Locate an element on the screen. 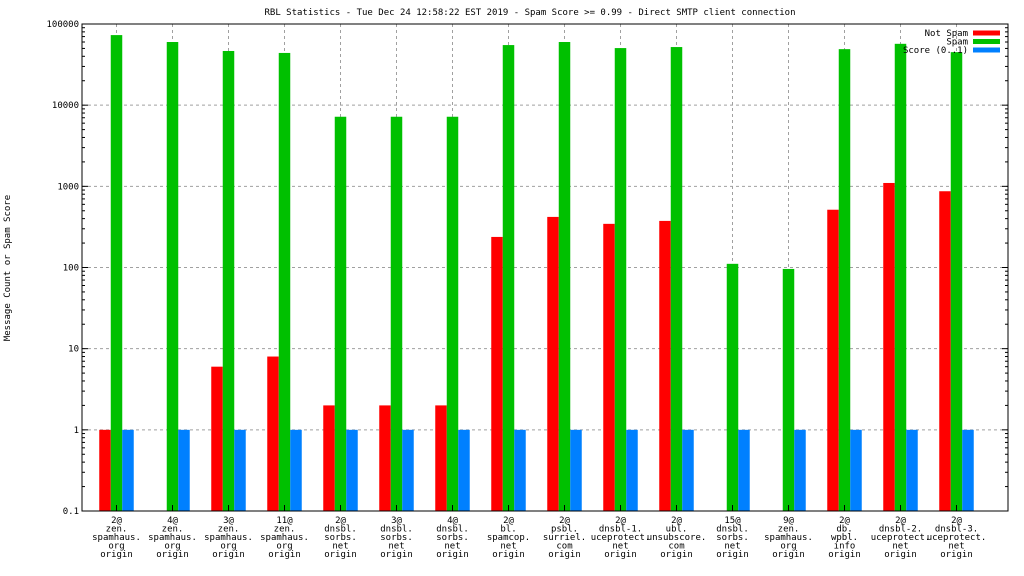 The height and width of the screenshot is (576, 1024). x-tick-label: dnsbl-2. is located at coordinates (900, 530).